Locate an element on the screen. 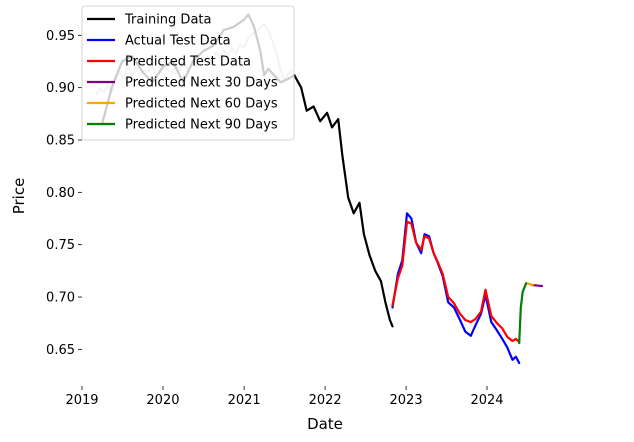 This screenshot has width=634, height=442. x-tick-label: 2019 is located at coordinates (81, 400).